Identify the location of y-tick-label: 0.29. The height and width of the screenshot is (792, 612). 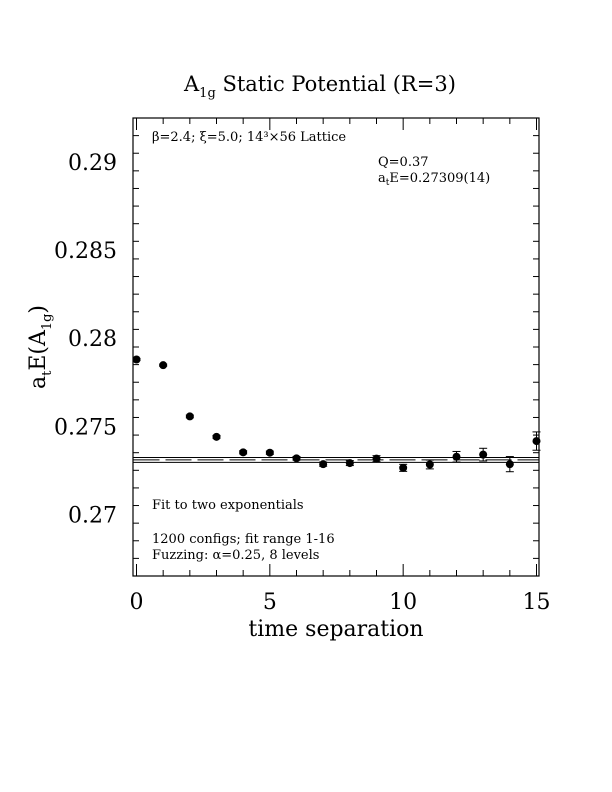
(92, 163).